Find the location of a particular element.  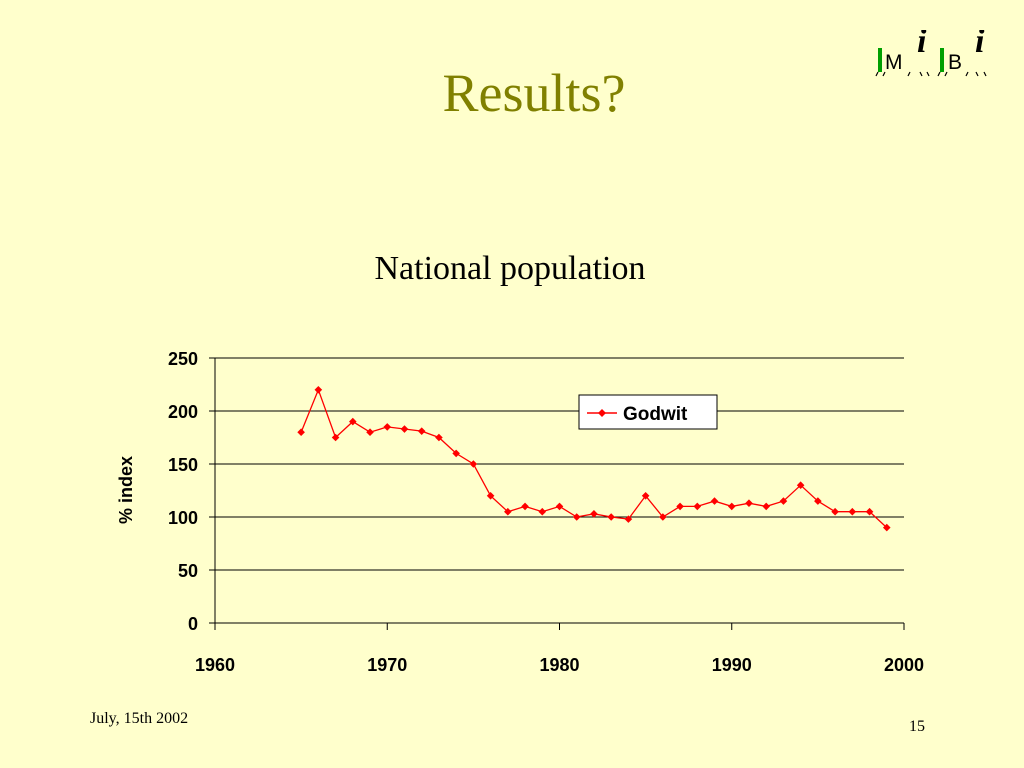

logo-group-2: B i is located at coordinates (962, 53).